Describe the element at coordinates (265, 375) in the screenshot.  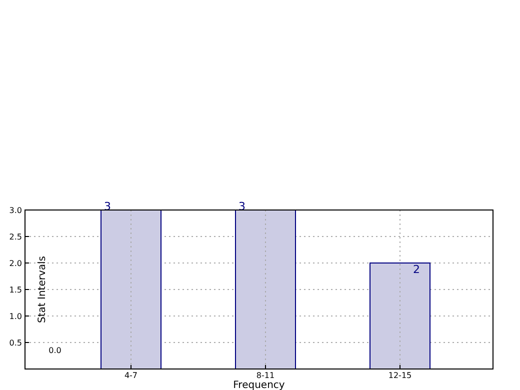
I see `x-tick-label: 8-11` at that location.